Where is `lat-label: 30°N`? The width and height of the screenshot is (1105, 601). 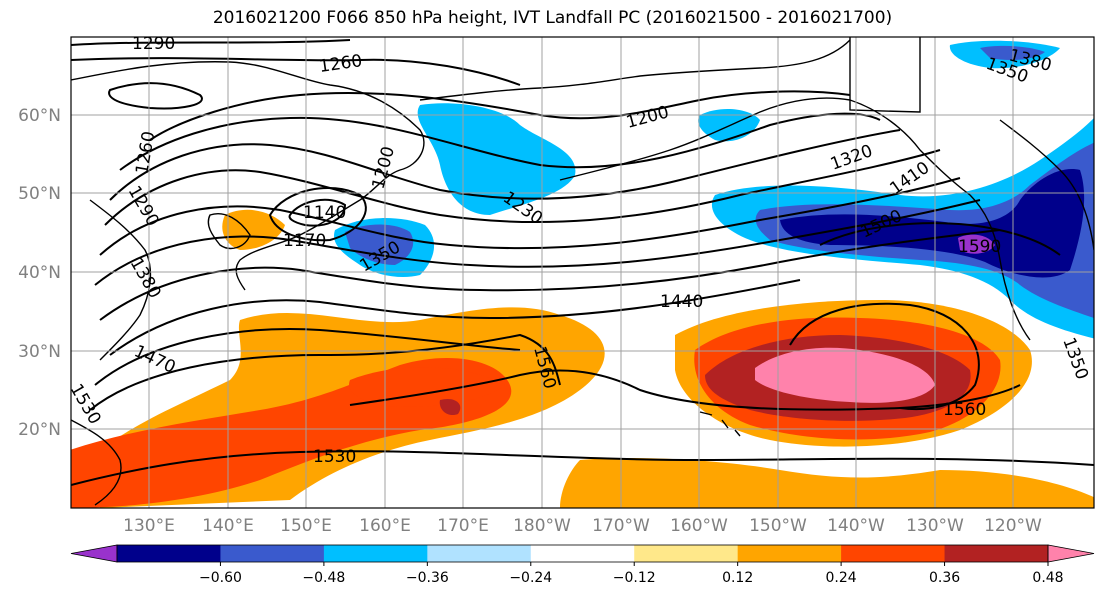
lat-label: 30°N is located at coordinates (39, 352).